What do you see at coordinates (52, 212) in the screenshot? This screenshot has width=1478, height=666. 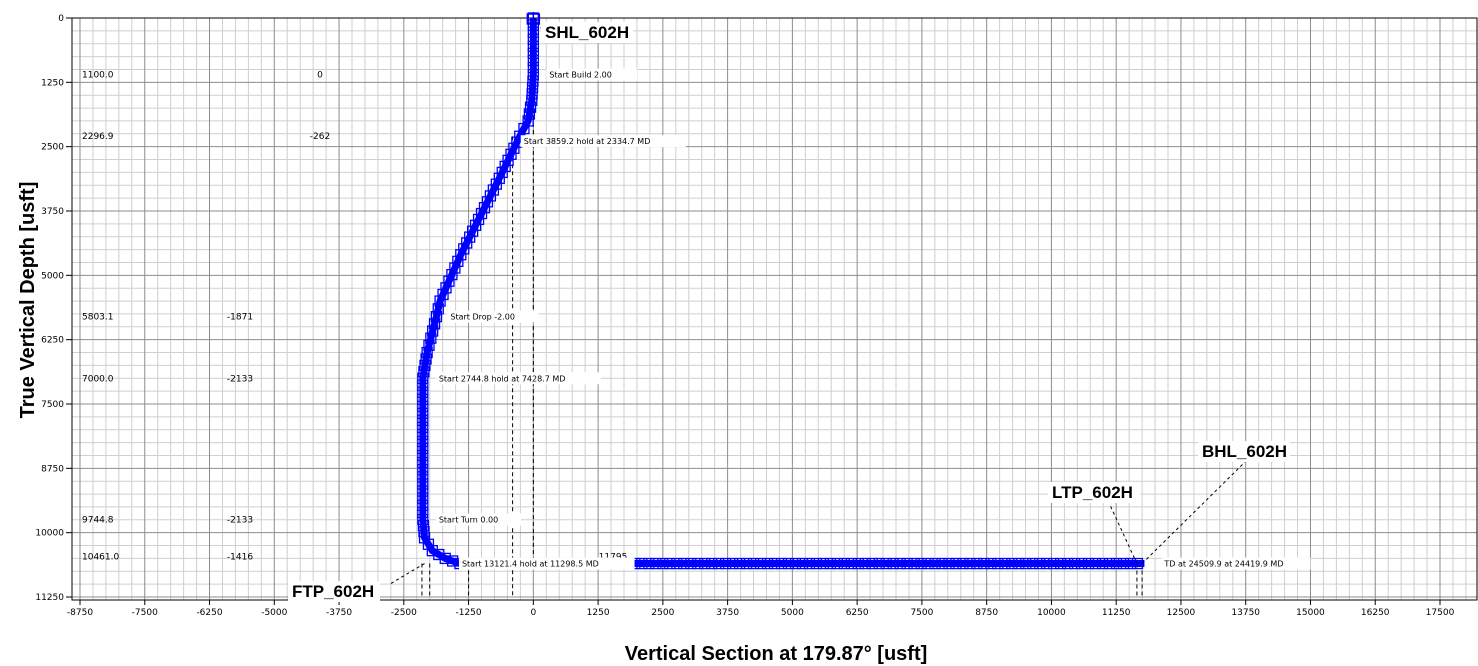 I see `y-tick-label: 3750` at bounding box center [52, 212].